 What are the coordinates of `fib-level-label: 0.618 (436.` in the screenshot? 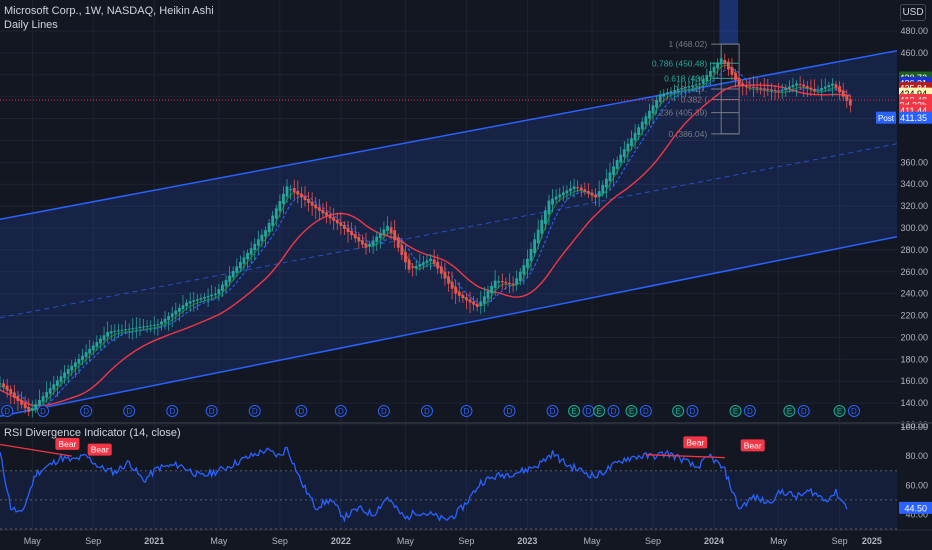 It's located at (685, 78).